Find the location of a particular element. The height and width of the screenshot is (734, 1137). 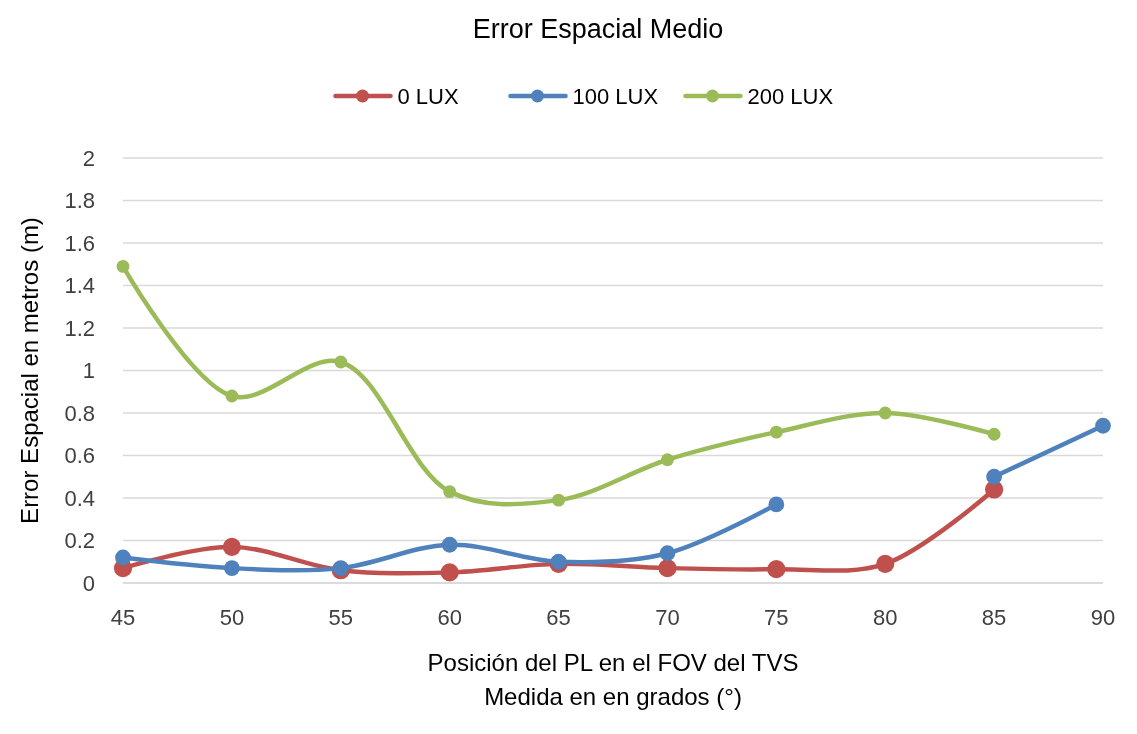

x-tick-label: 80 is located at coordinates (885, 617).